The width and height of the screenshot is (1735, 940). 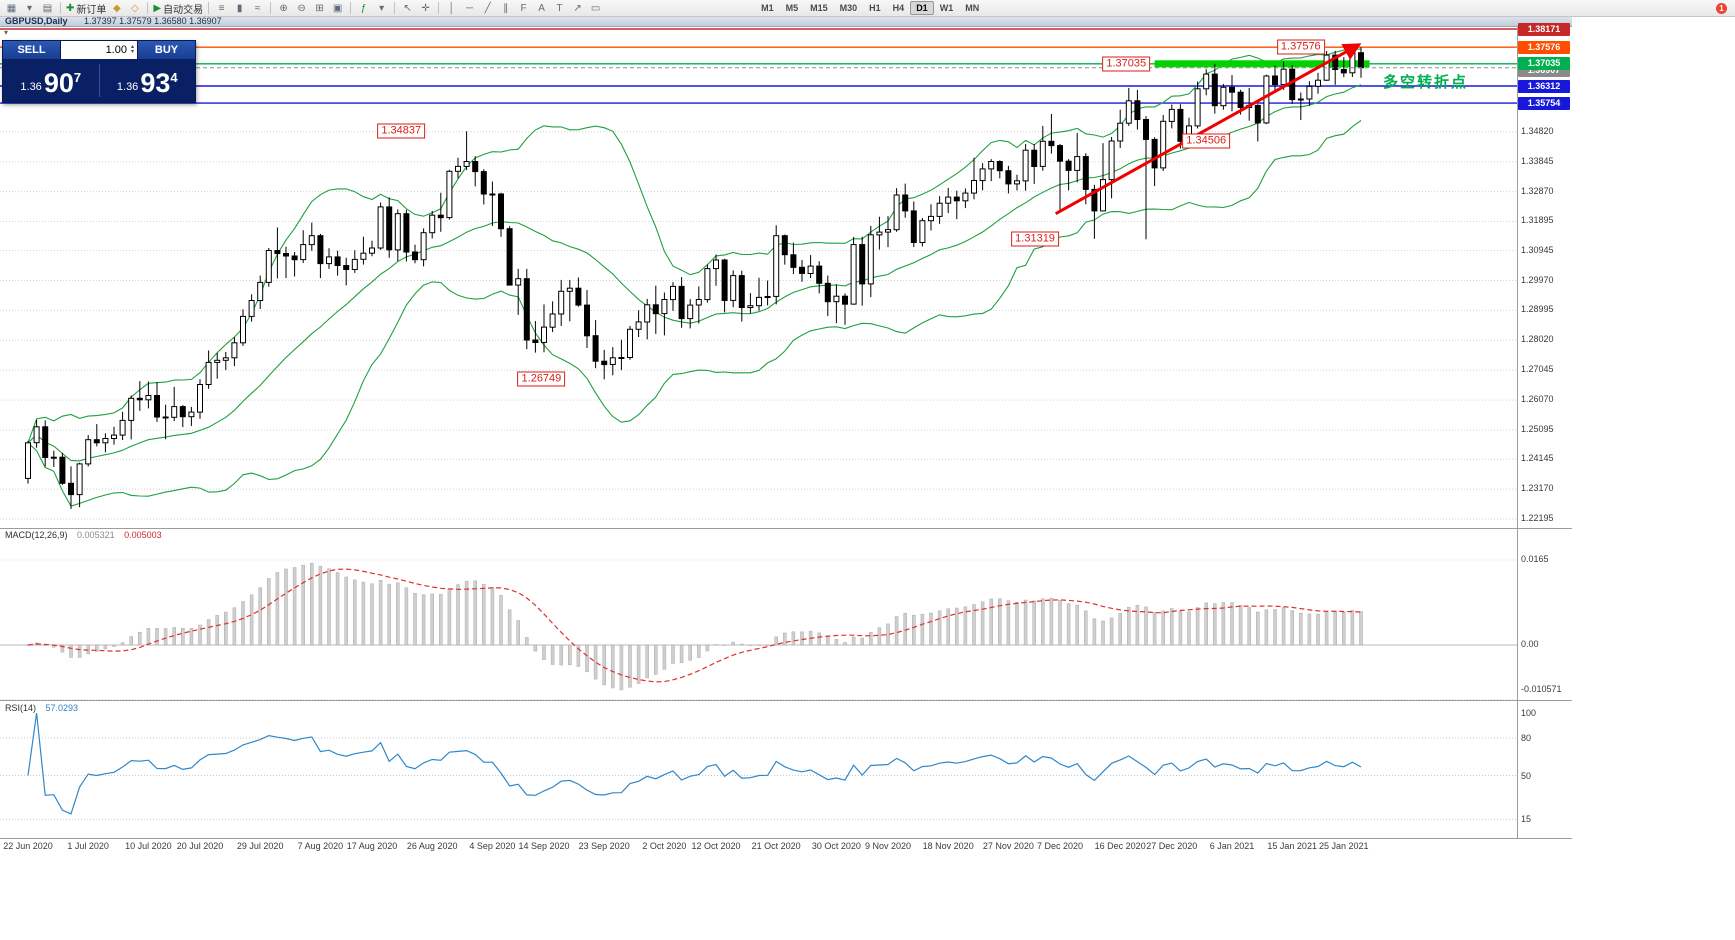 What do you see at coordinates (11, 8) in the screenshot?
I see `new-chart-icon: ▦` at bounding box center [11, 8].